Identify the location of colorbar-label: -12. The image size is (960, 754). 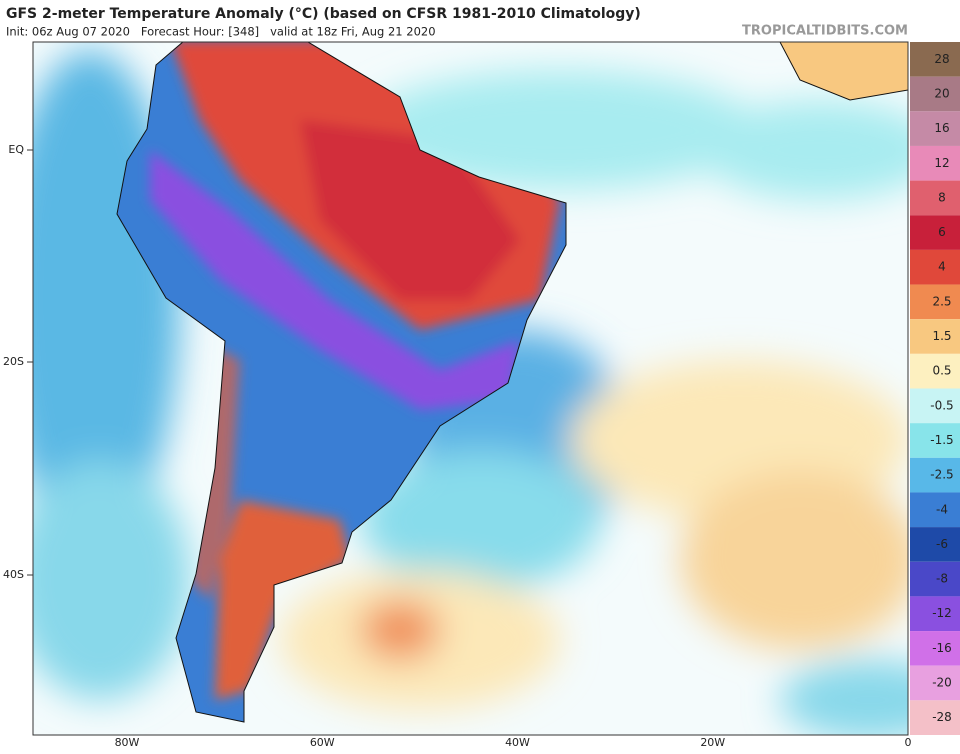
(942, 613).